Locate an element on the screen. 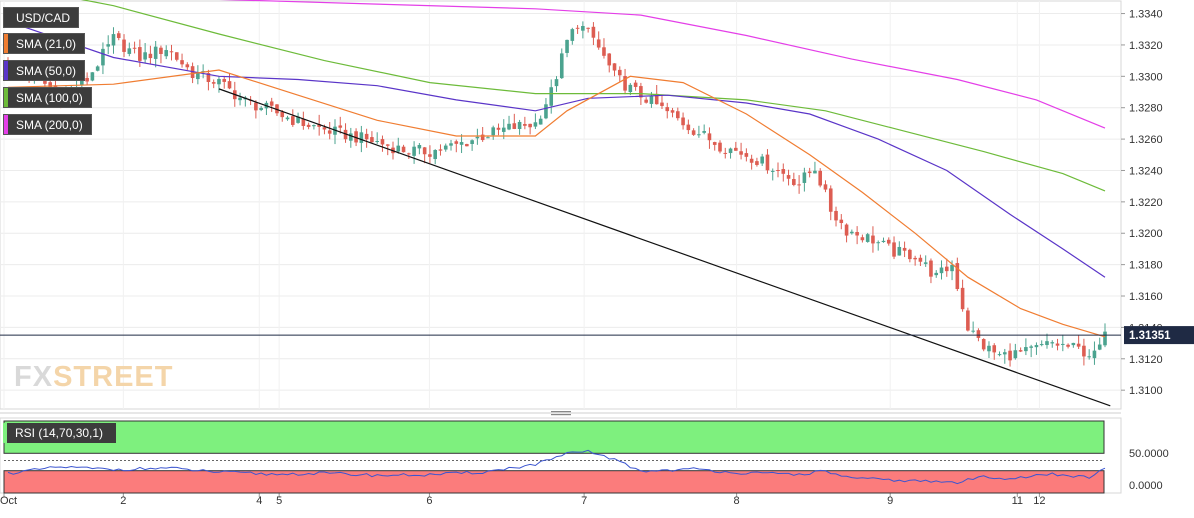  legend-item: SMA (21,0) is located at coordinates (44, 43).